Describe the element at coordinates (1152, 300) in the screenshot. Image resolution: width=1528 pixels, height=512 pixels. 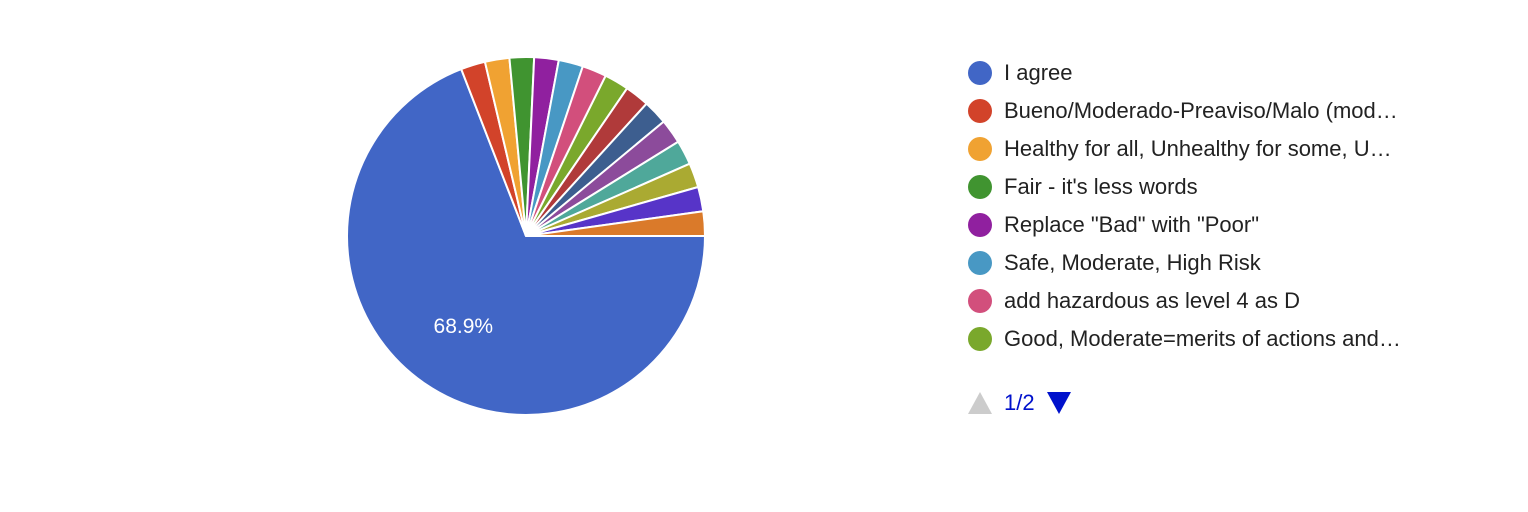
I see `legend-label: add hazardous as level 4 as D` at that location.